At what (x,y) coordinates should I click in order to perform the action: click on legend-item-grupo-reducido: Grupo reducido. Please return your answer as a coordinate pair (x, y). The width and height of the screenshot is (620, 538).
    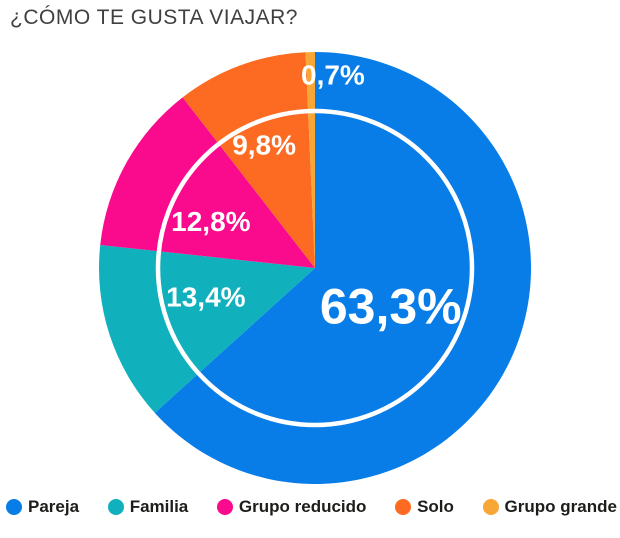
    Looking at the image, I should click on (291, 507).